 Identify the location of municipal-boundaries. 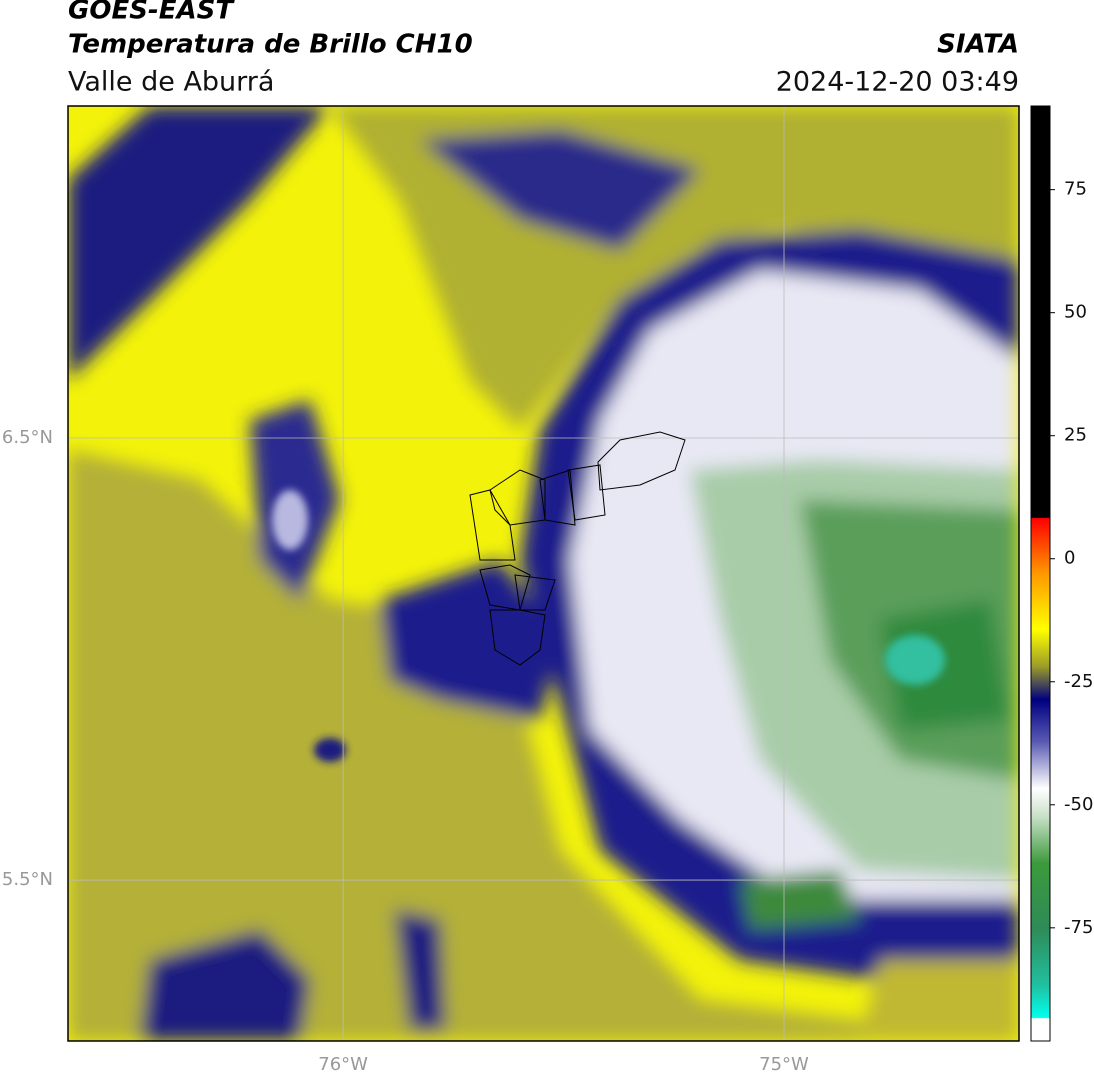
(577, 548).